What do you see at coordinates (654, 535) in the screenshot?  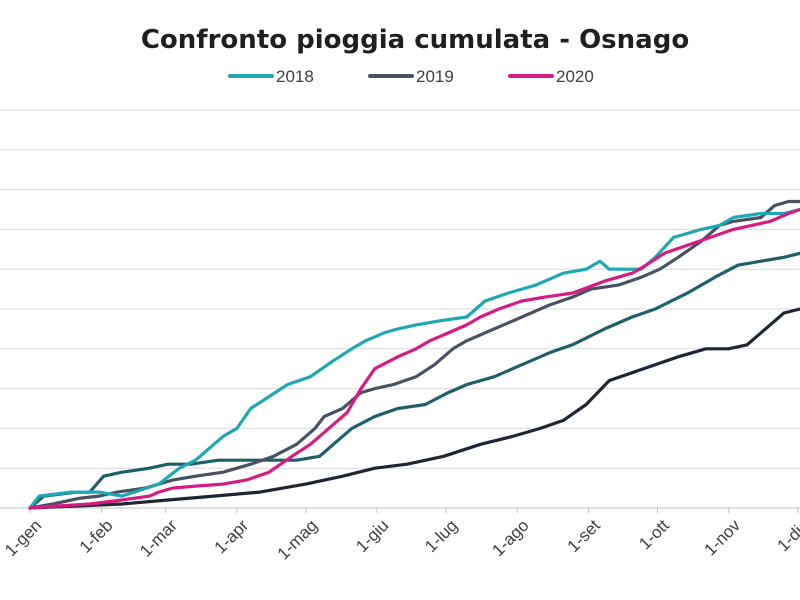 I see `x-tick-label: 1-ott` at bounding box center [654, 535].